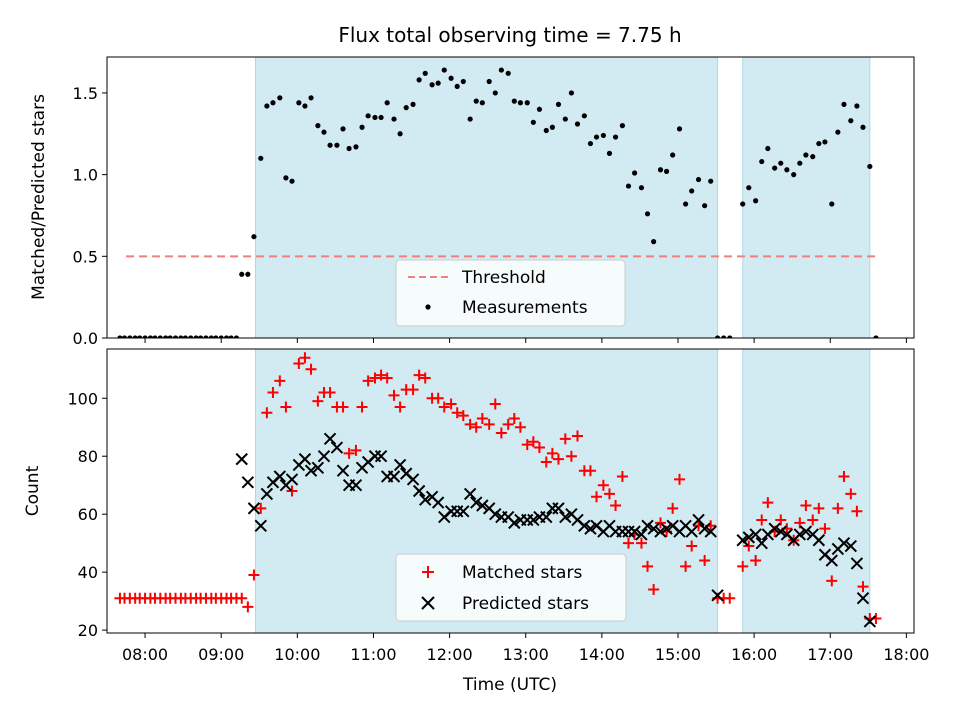 The image size is (960, 720). What do you see at coordinates (82, 398) in the screenshot?
I see `bottom-y-tick-label: 100` at bounding box center [82, 398].